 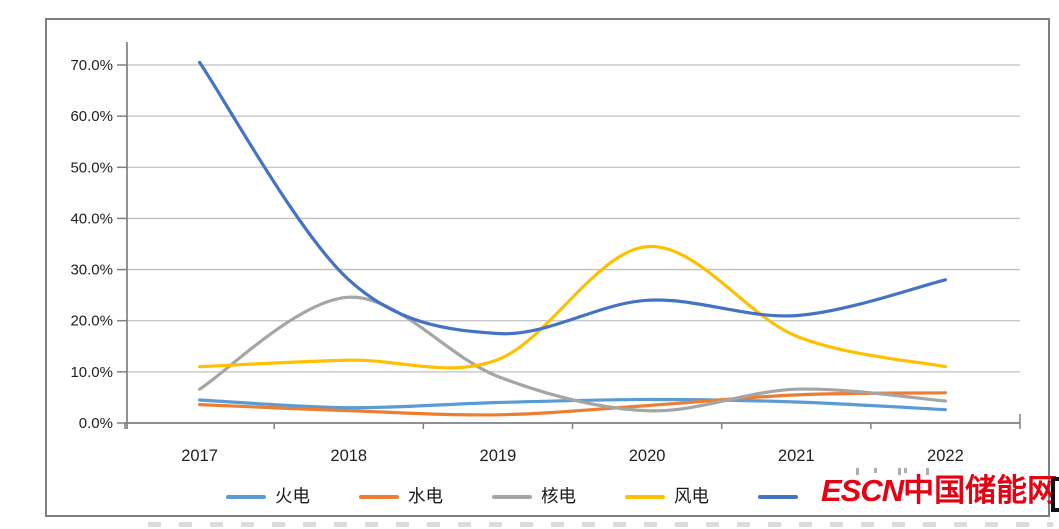 What do you see at coordinates (572, 456) in the screenshot?
I see `x-axis-tick-labels: 2017 2018 2019 2020 2021 2022` at bounding box center [572, 456].